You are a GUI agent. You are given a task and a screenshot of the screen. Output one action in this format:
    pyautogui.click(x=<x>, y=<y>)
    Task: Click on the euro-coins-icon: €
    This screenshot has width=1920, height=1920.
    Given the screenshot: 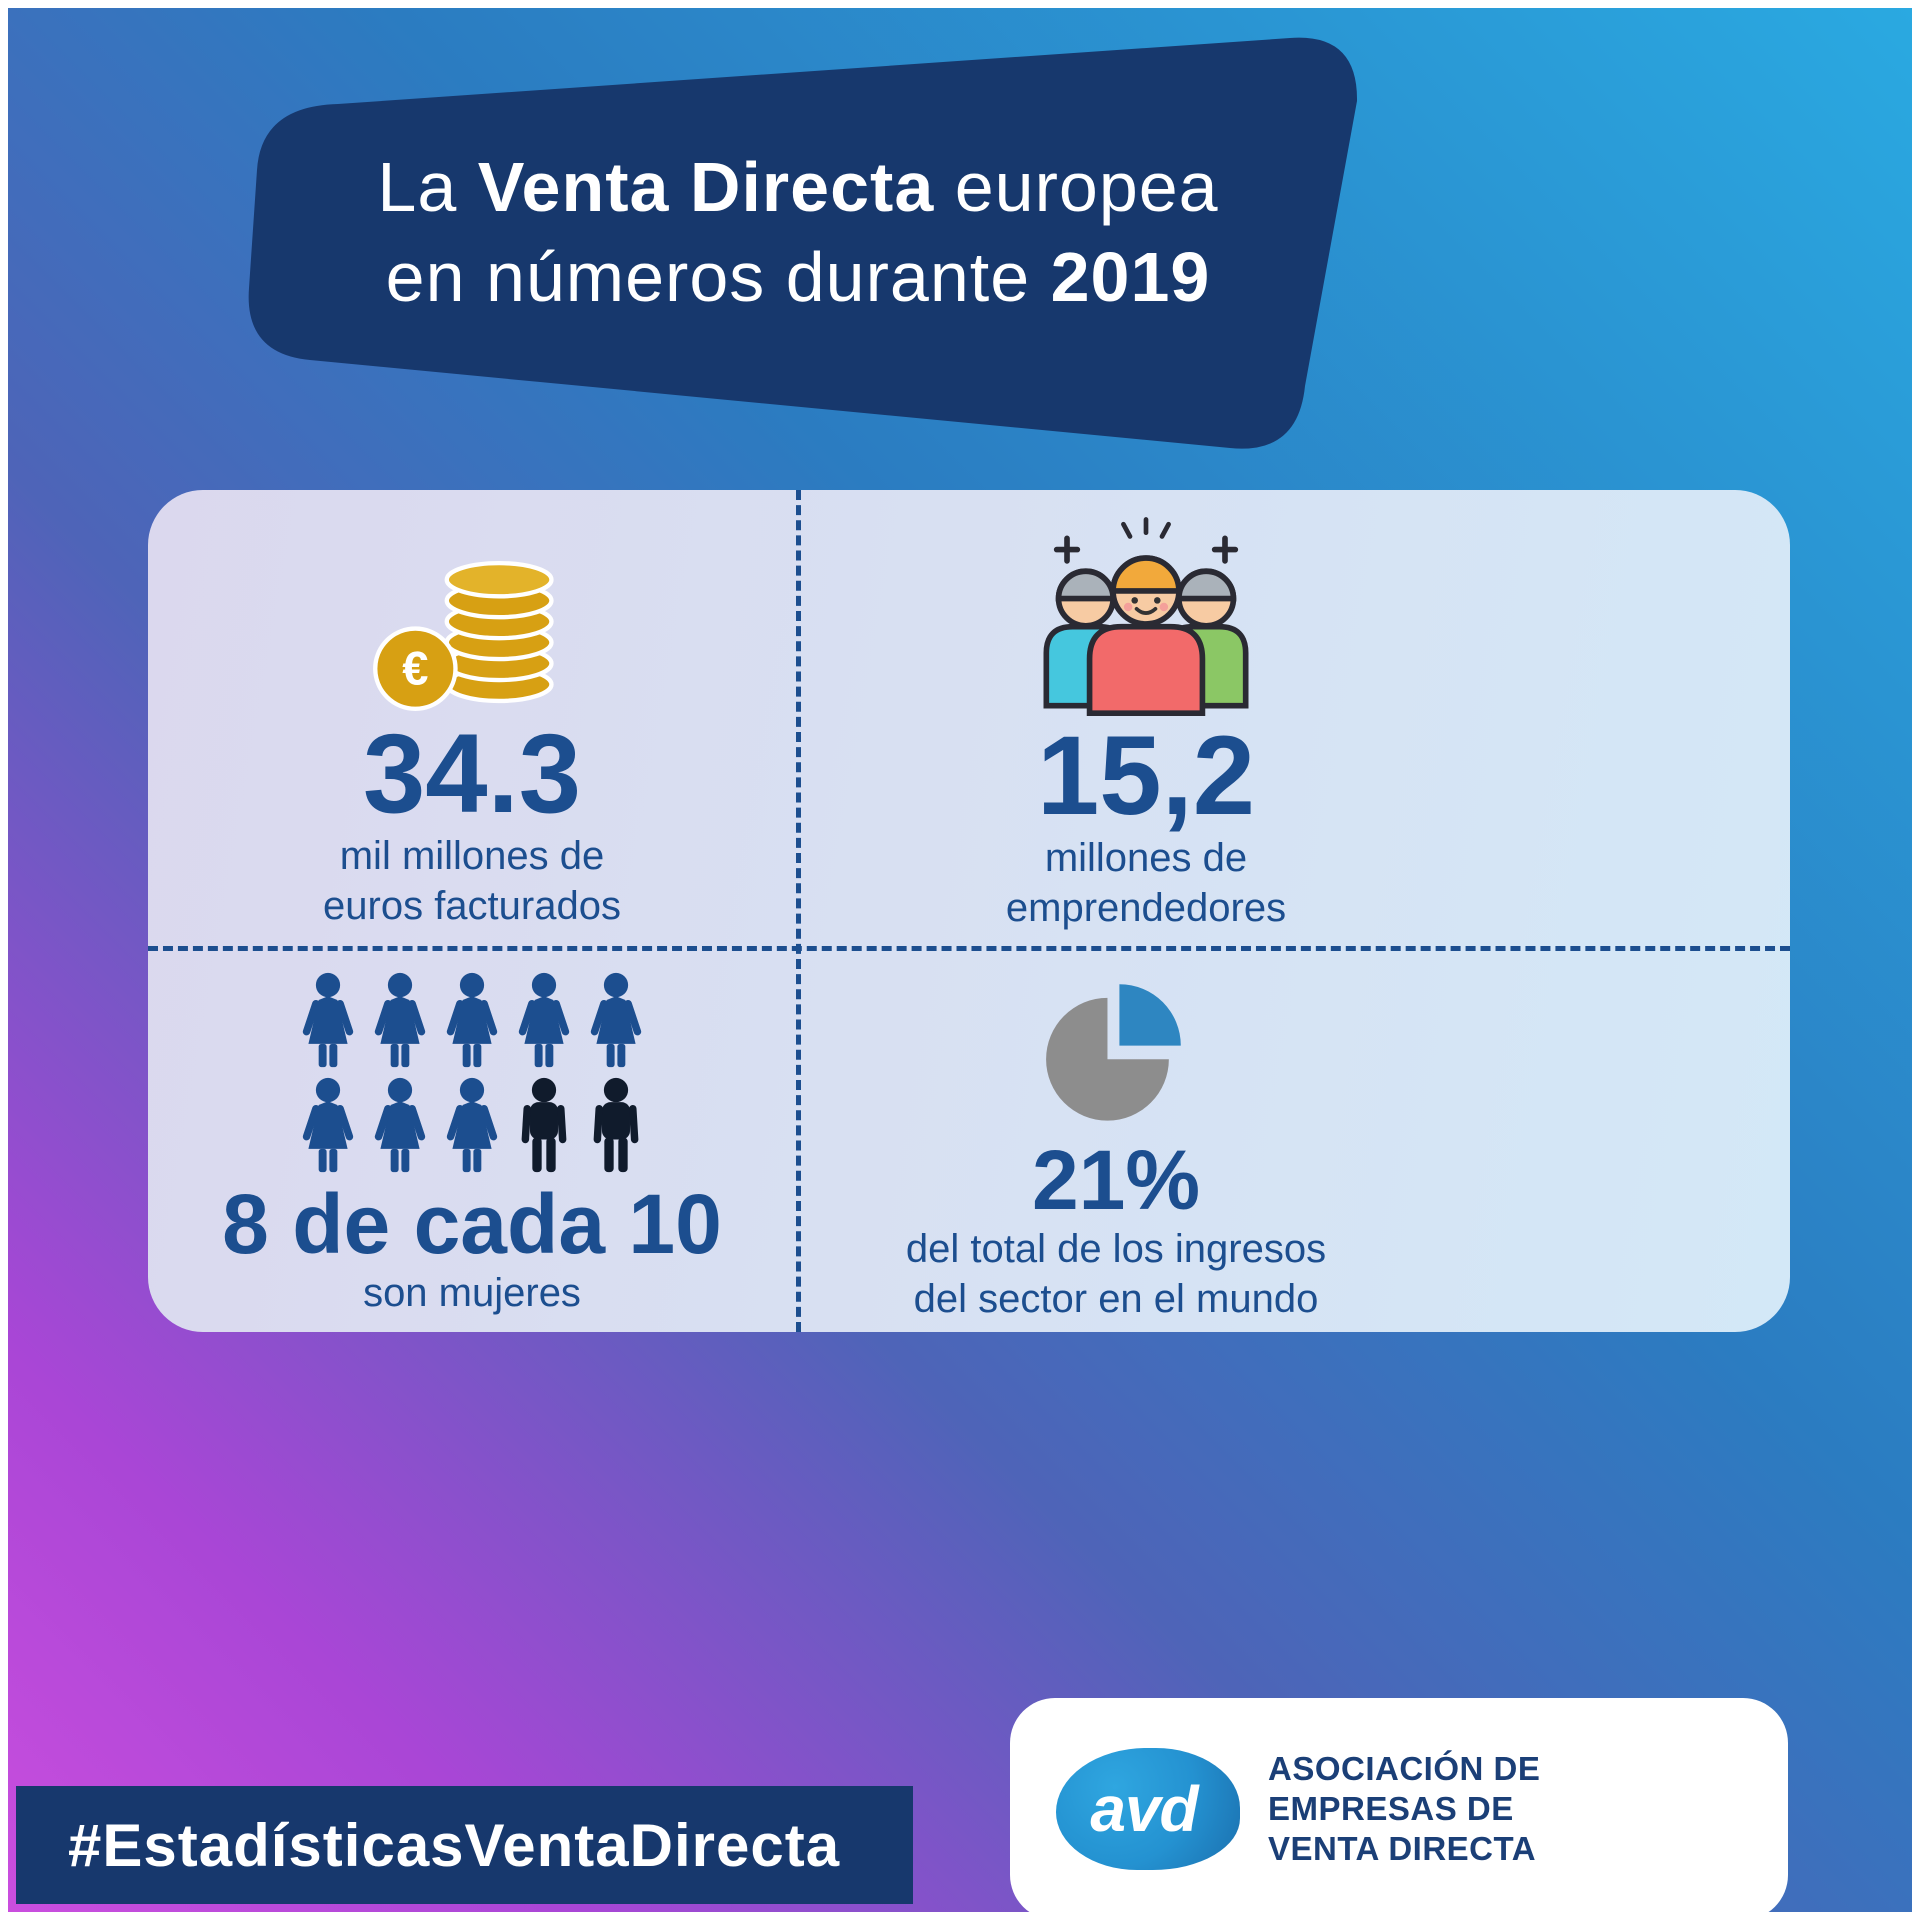 What is the action you would take?
    pyautogui.click(x=463, y=635)
    